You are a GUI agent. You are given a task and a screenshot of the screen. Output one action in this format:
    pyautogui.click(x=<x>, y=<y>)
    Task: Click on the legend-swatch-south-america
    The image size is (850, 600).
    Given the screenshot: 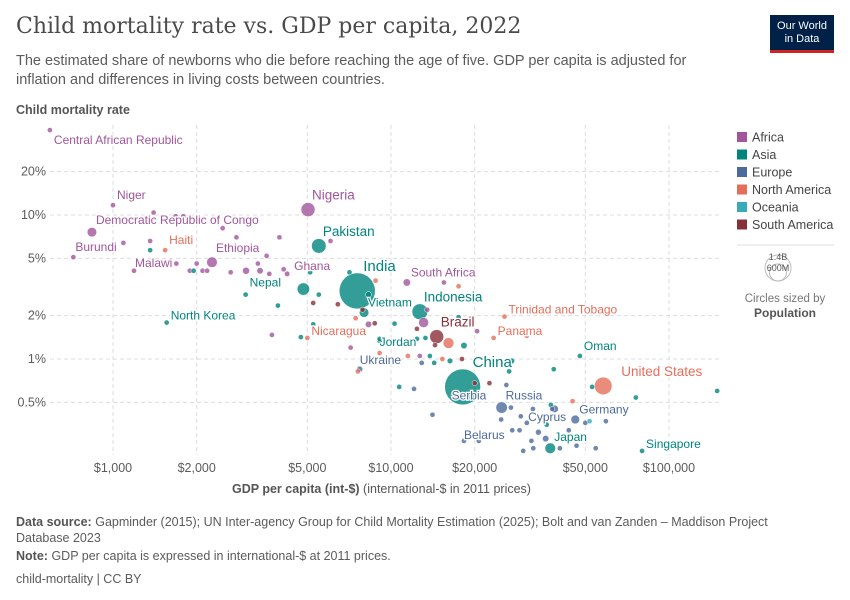 What is the action you would take?
    pyautogui.click(x=742, y=224)
    